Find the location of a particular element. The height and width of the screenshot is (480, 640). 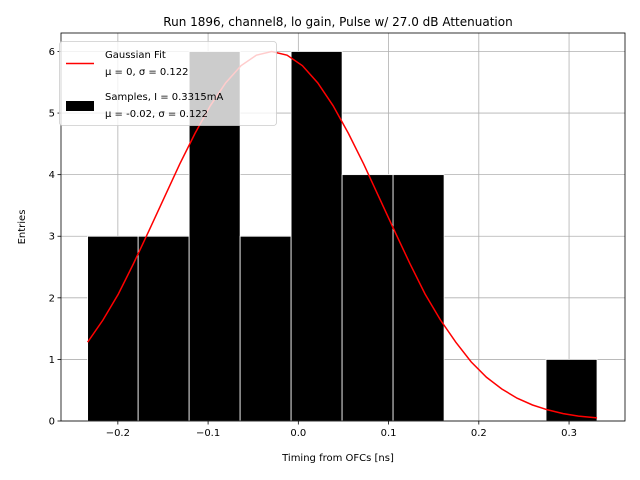

legend-fit-stats: μ = 0, σ = 0.122 is located at coordinates (147, 72).